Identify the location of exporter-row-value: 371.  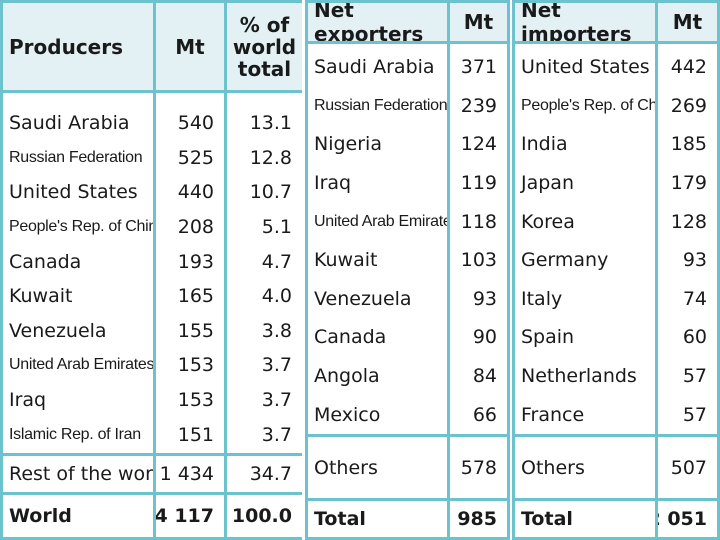
(478, 67).